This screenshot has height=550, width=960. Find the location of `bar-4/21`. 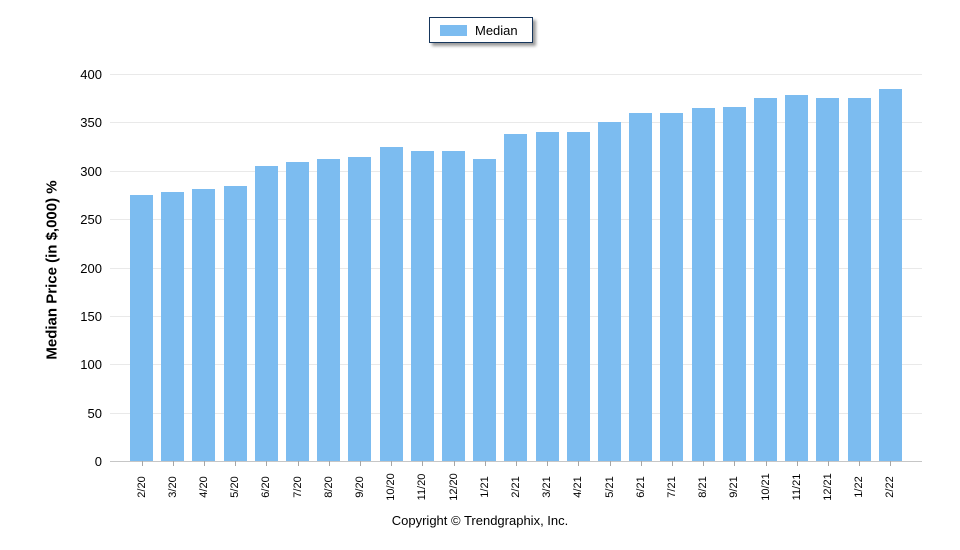

bar-4/21 is located at coordinates (578, 296).